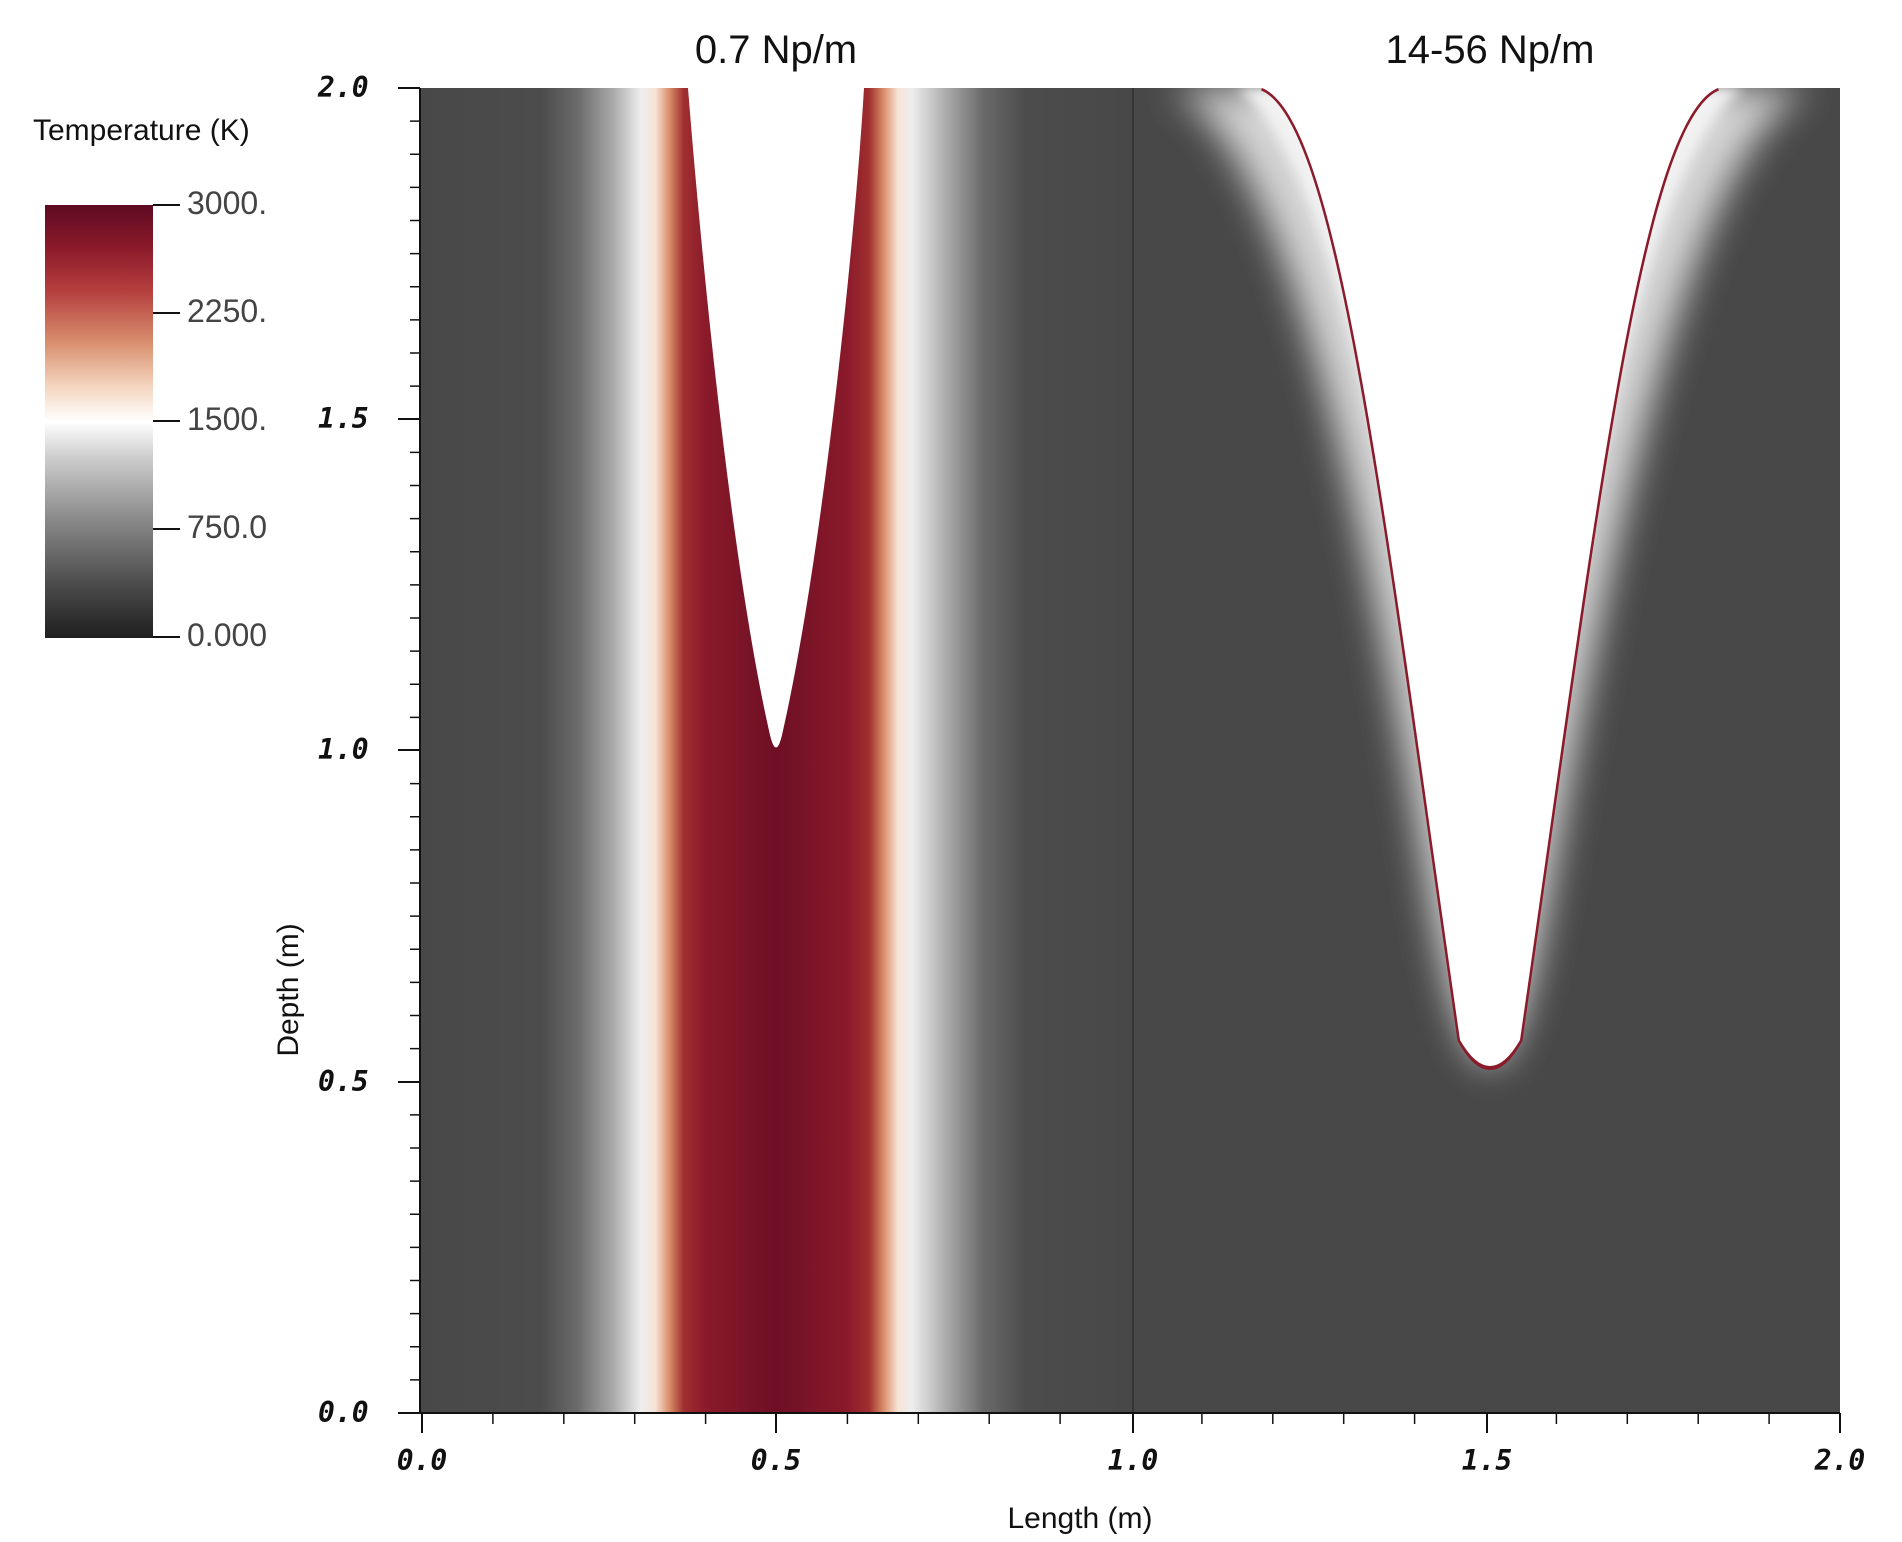 The width and height of the screenshot is (1902, 1542). What do you see at coordinates (1490, 50) in the screenshot?
I see `panel-title-right: 14-56 Np/m` at bounding box center [1490, 50].